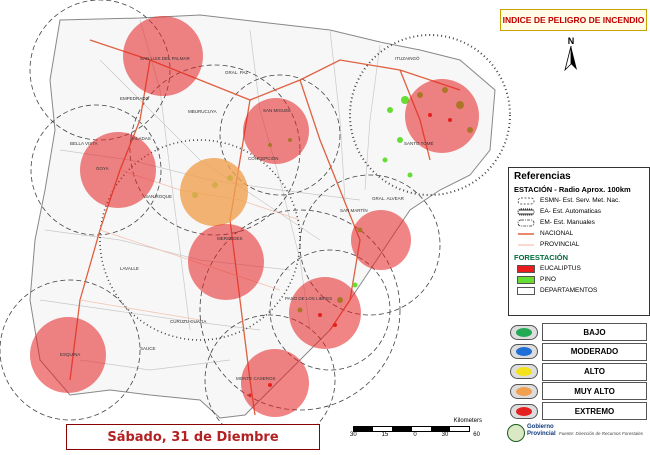 This screenshot has height=455, width=650. What do you see at coordinates (542, 176) in the screenshot?
I see `legend-title: Referencias` at bounding box center [542, 176].